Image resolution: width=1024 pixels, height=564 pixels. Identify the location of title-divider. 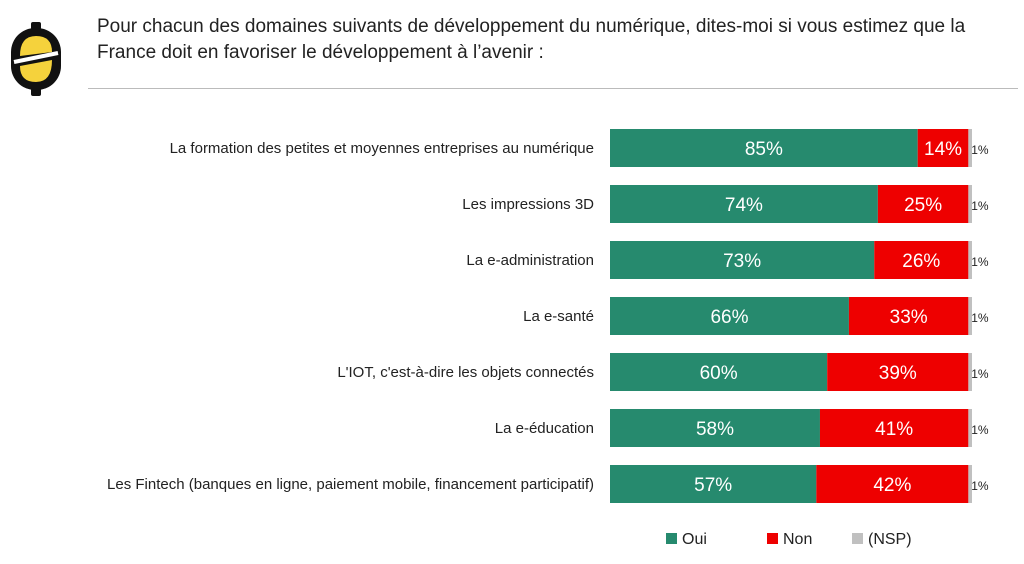
(553, 88).